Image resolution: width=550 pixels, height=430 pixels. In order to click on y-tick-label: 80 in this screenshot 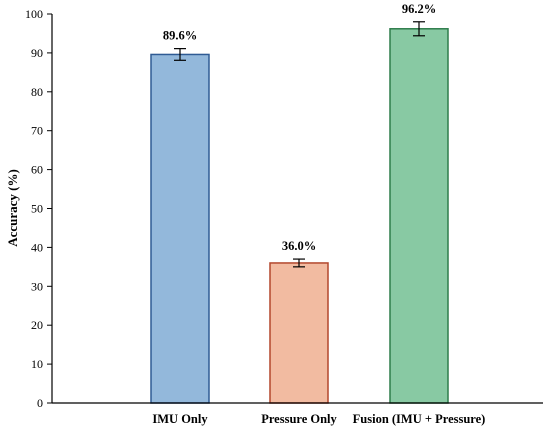, I will do `click(37, 92)`.